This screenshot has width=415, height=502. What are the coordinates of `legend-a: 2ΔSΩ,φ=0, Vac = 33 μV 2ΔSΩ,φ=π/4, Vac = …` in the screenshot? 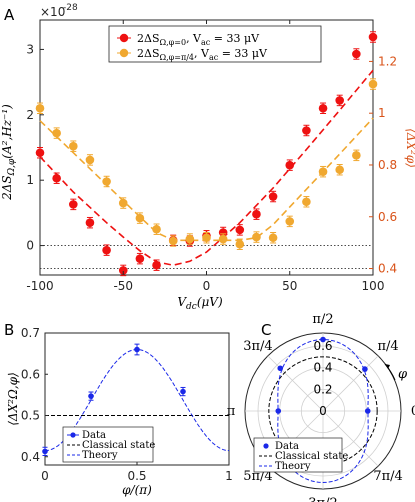 It's located at (215, 44).